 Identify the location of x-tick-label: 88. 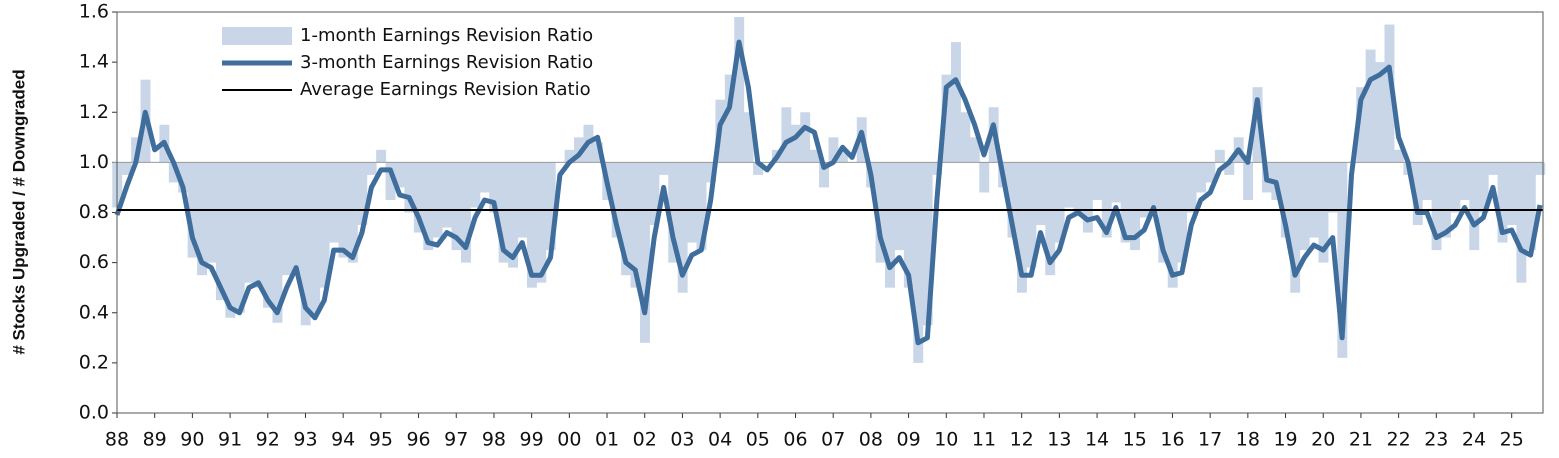
(117, 440).